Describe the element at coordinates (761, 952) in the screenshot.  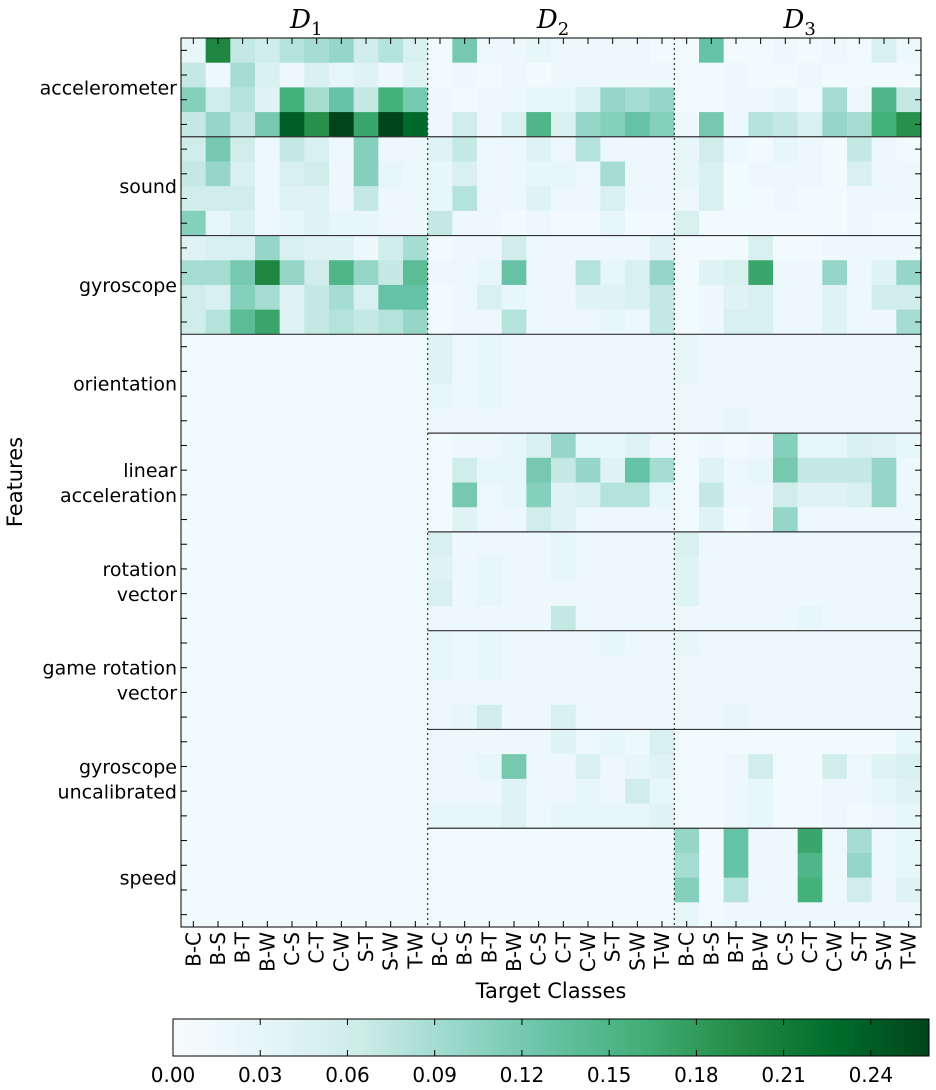
I see `x-tick-label: B-W` at that location.